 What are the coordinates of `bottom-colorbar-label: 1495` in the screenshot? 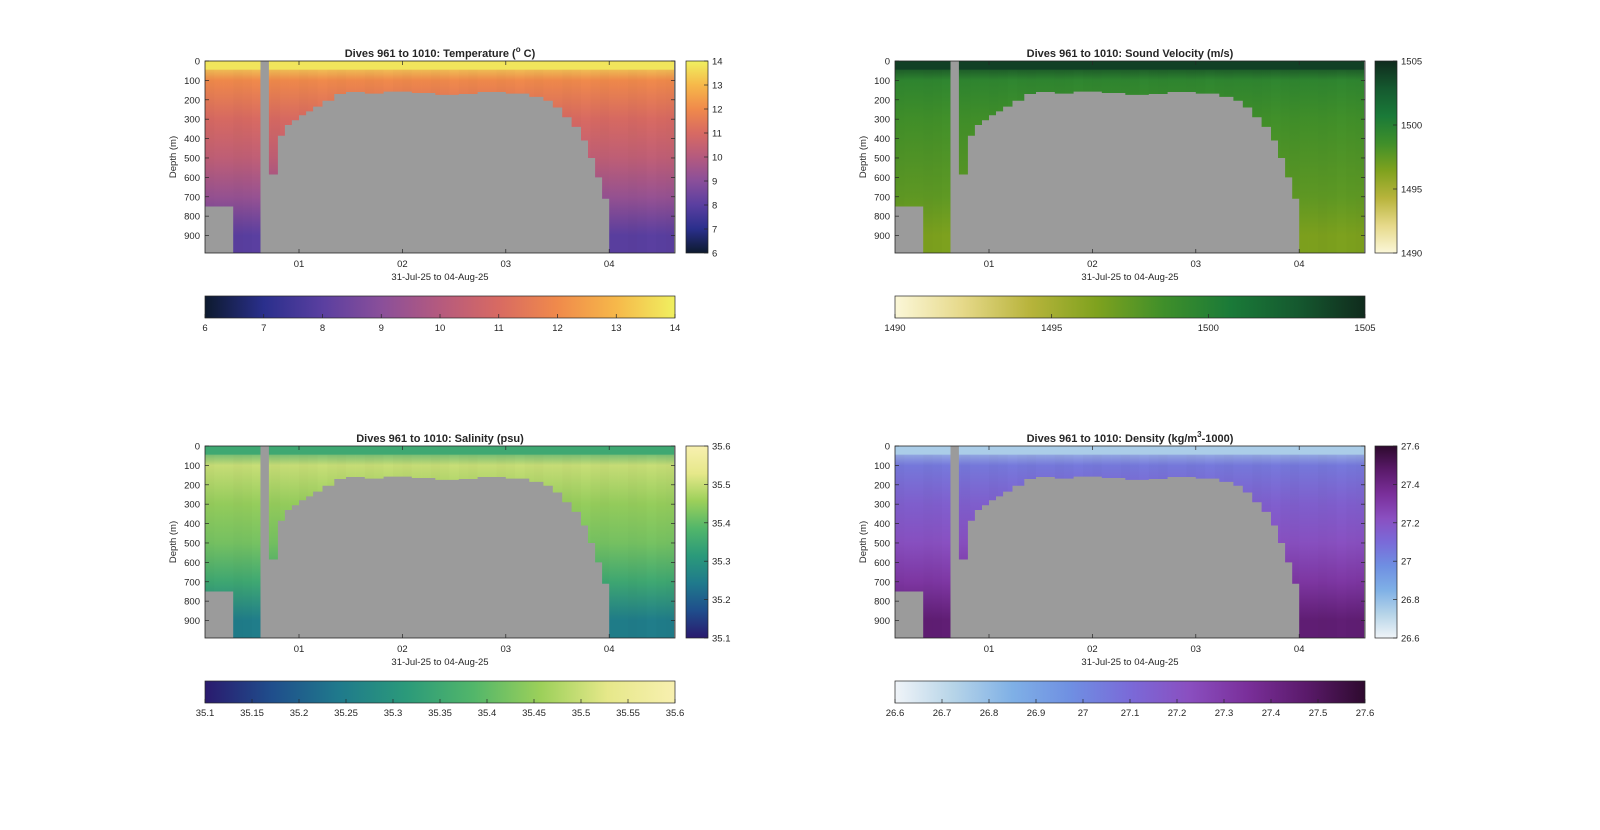 It's located at (1051, 328).